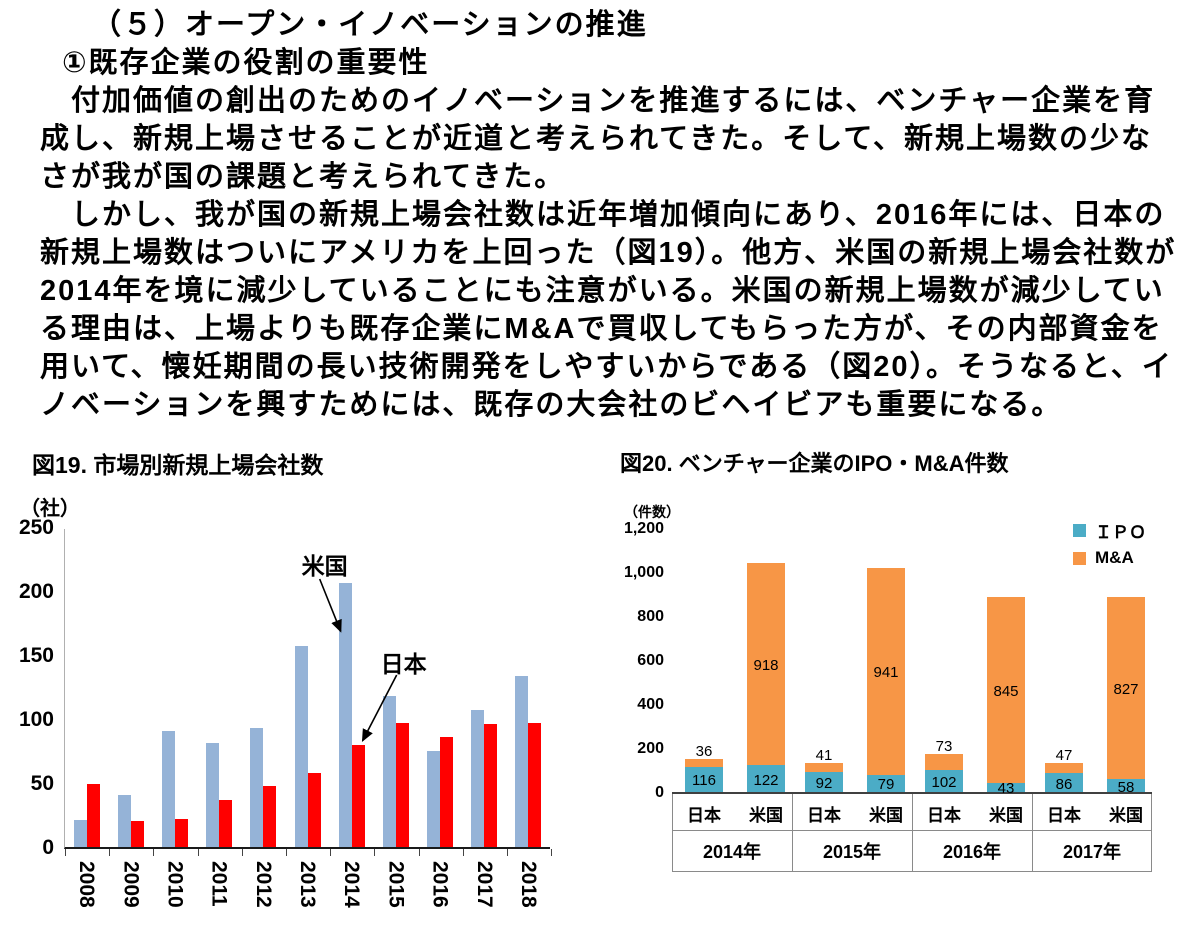 The image size is (1200, 937). I want to click on x-tick-label: 2017, so click(484, 884).